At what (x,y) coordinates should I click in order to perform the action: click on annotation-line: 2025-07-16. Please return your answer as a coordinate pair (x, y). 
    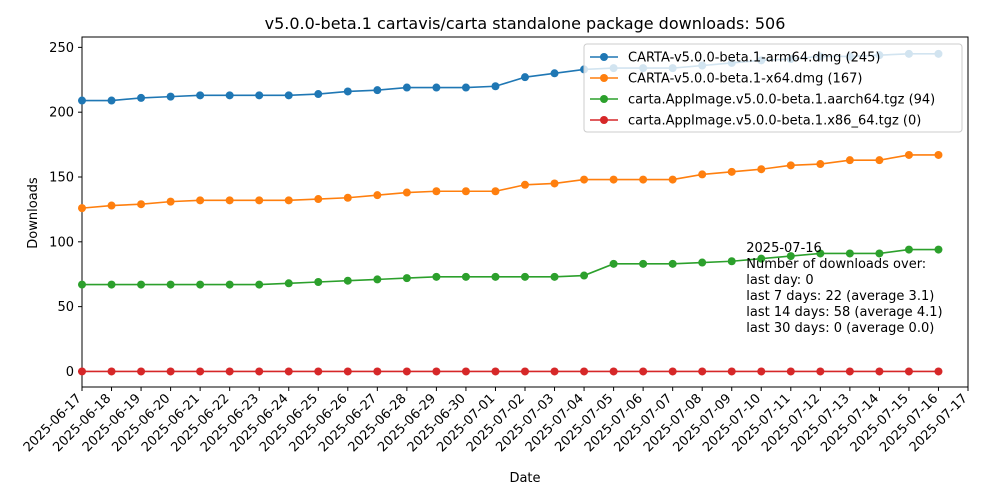
    Looking at the image, I should click on (784, 248).